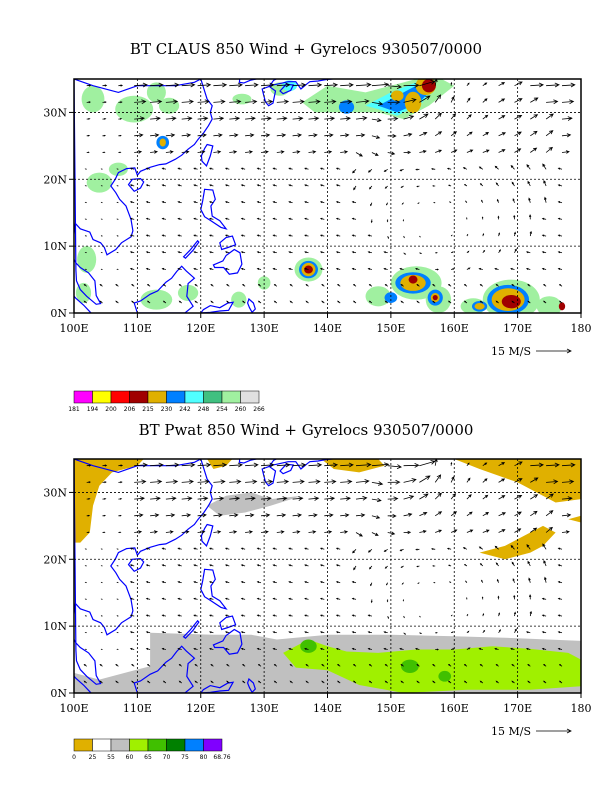 This screenshot has width=612, height=792. Describe the element at coordinates (185, 757) in the screenshot. I see `colorbar-label: 75` at that location.